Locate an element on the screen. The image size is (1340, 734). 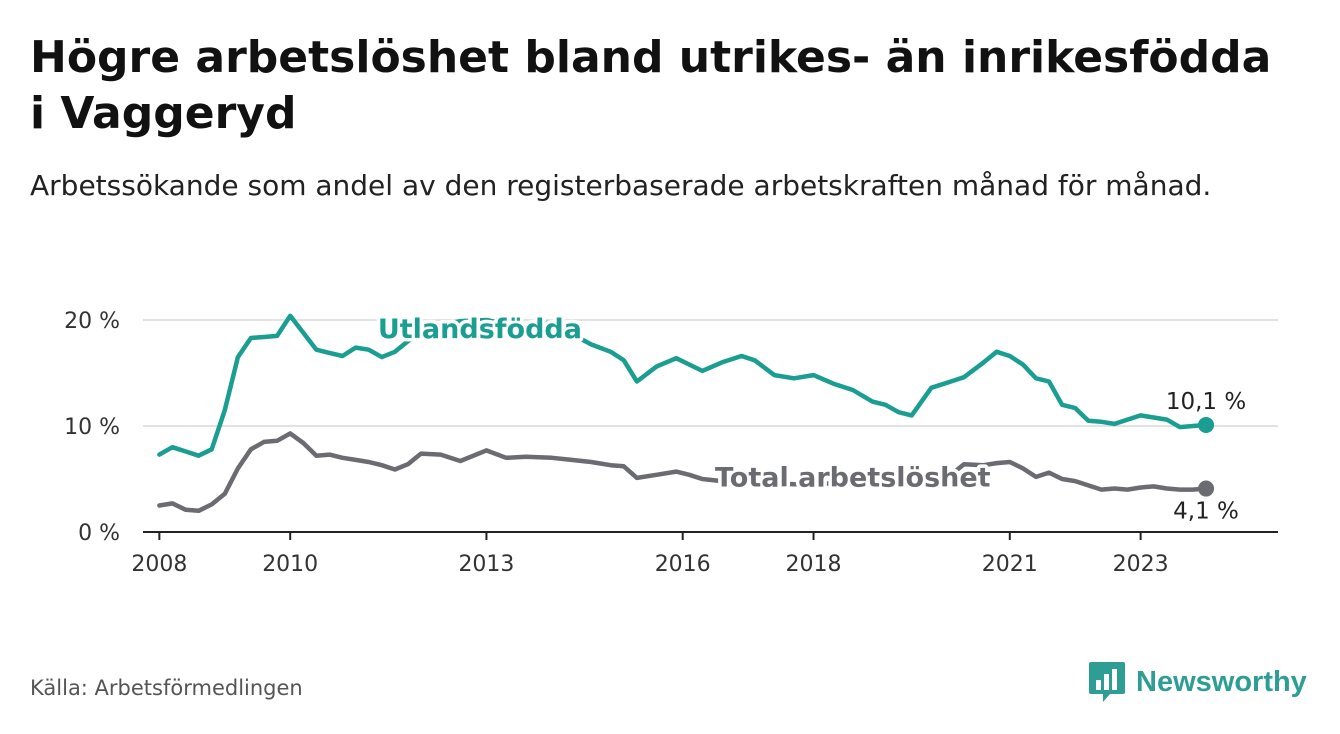
x-tick-label: 2016 is located at coordinates (683, 564).